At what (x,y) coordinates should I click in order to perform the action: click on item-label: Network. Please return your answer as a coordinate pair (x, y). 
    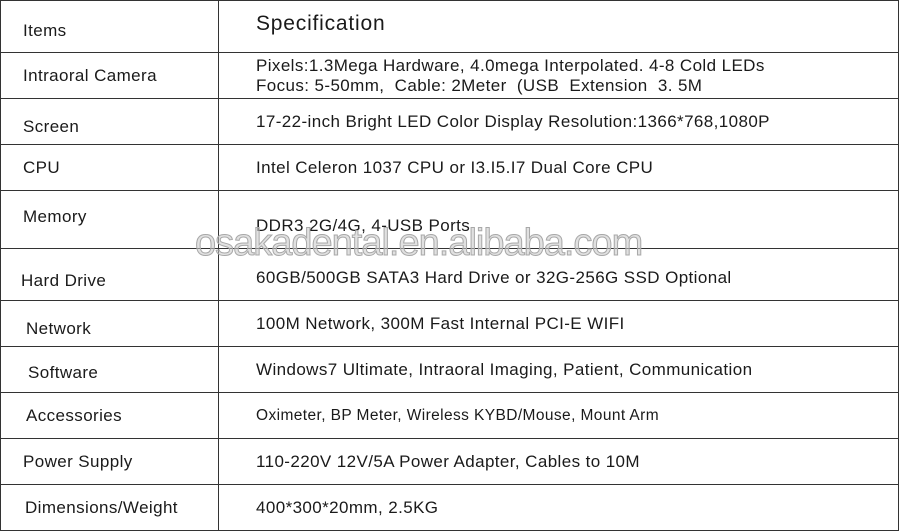
    Looking at the image, I should click on (109, 323).